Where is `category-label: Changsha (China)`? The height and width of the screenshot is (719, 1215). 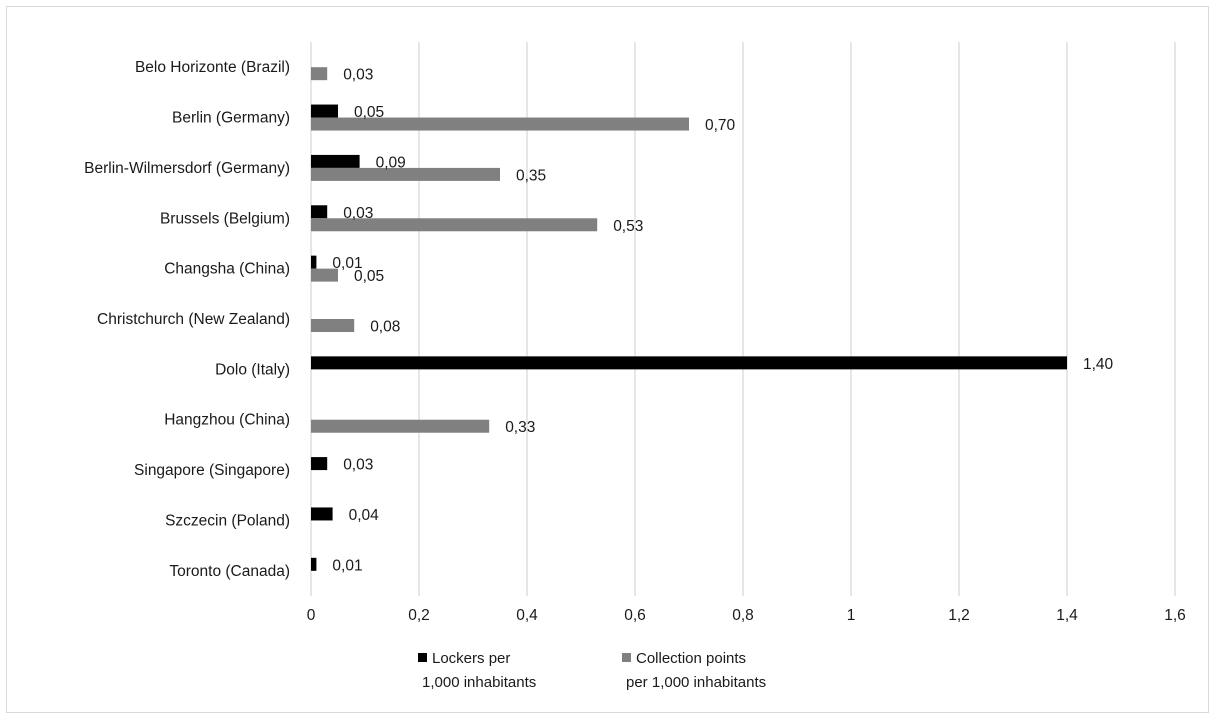 category-label: Changsha (China) is located at coordinates (227, 269).